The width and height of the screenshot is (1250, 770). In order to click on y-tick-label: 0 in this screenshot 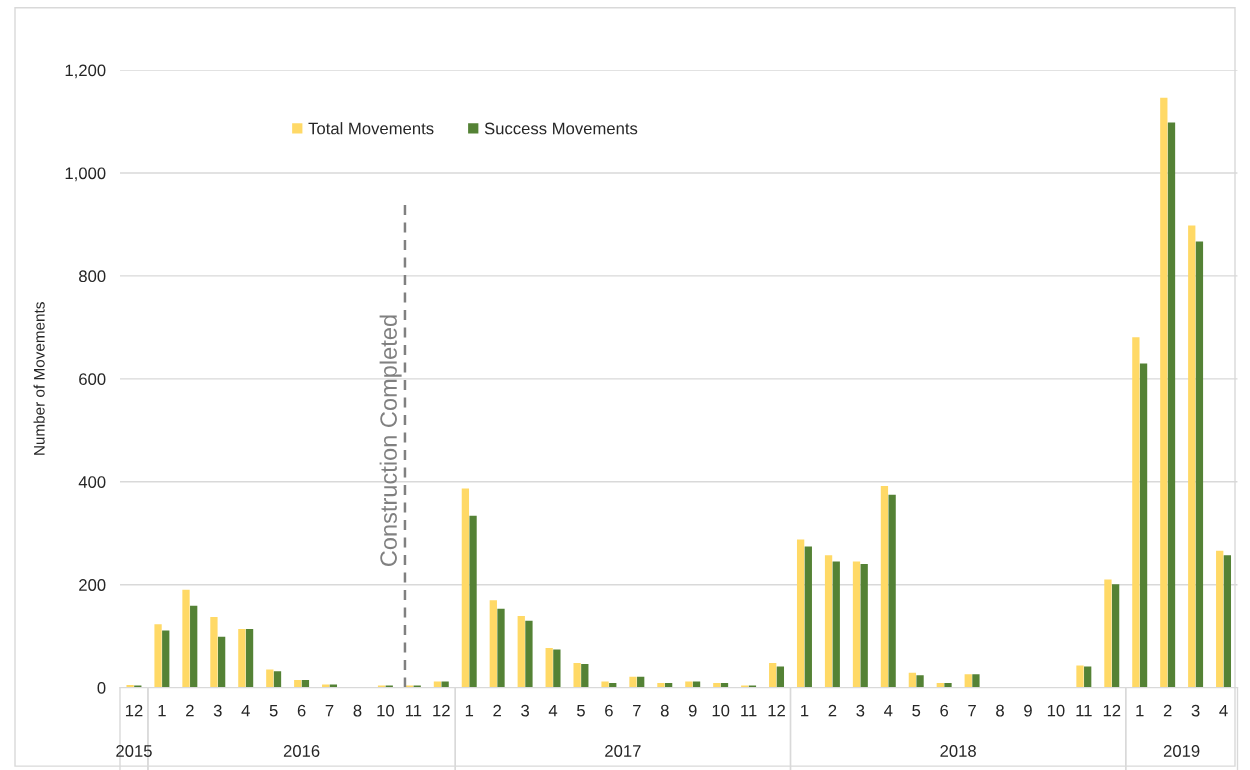, I will do `click(101, 688)`.